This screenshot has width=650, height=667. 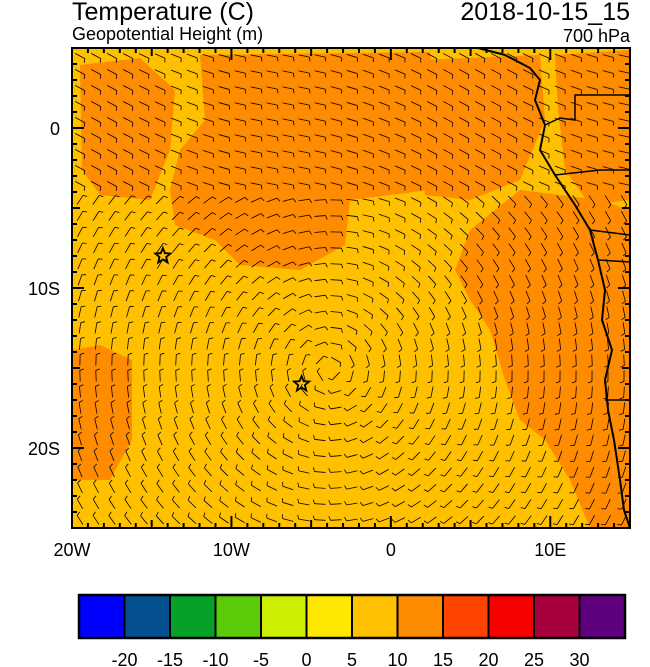 I want to click on x-tick-label: 20W, so click(x=71, y=550).